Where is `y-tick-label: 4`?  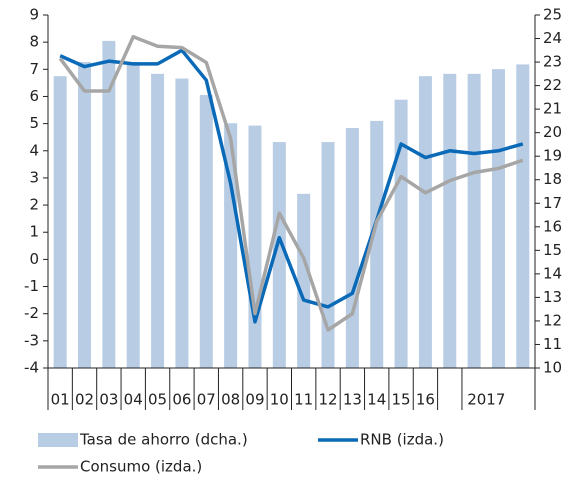 y-tick-label: 4 is located at coordinates (34, 150).